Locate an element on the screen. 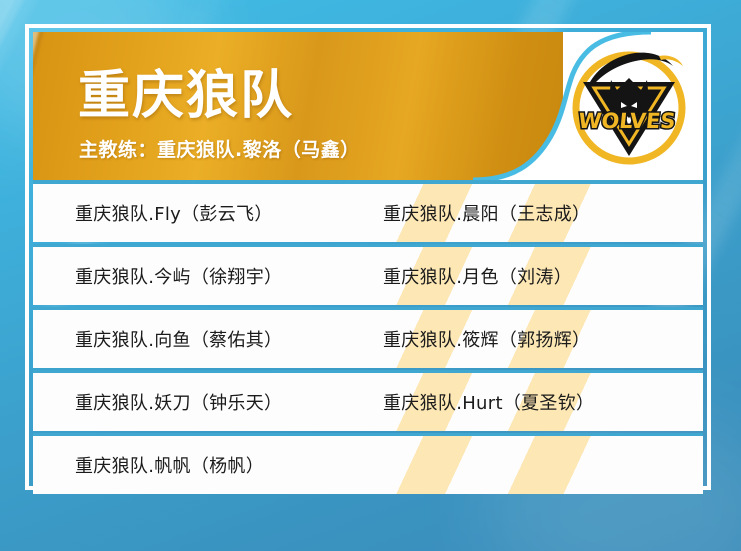 This screenshot has width=741, height=551. table-row: 重庆狼队.向鱼（蔡佑其） 重庆狼队.筱辉（郭扬辉） is located at coordinates (368, 337).